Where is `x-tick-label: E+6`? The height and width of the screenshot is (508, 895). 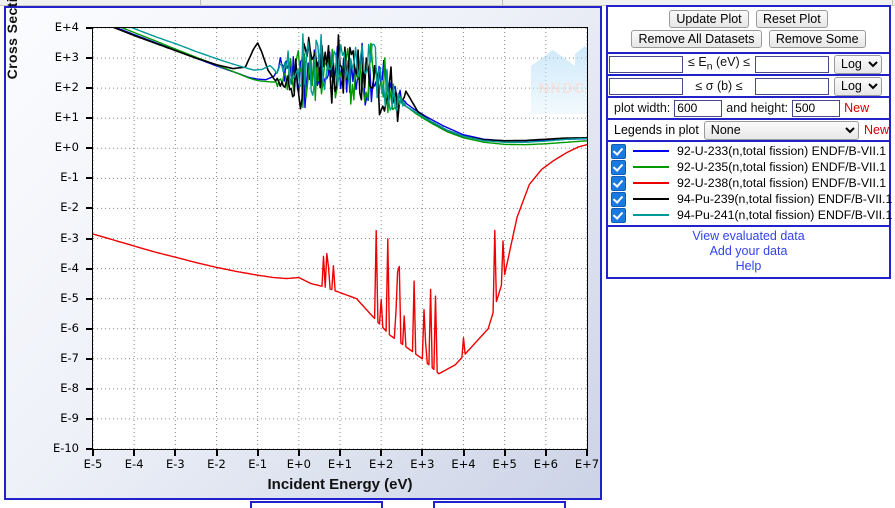
x-tick-label: E+6 is located at coordinates (545, 464).